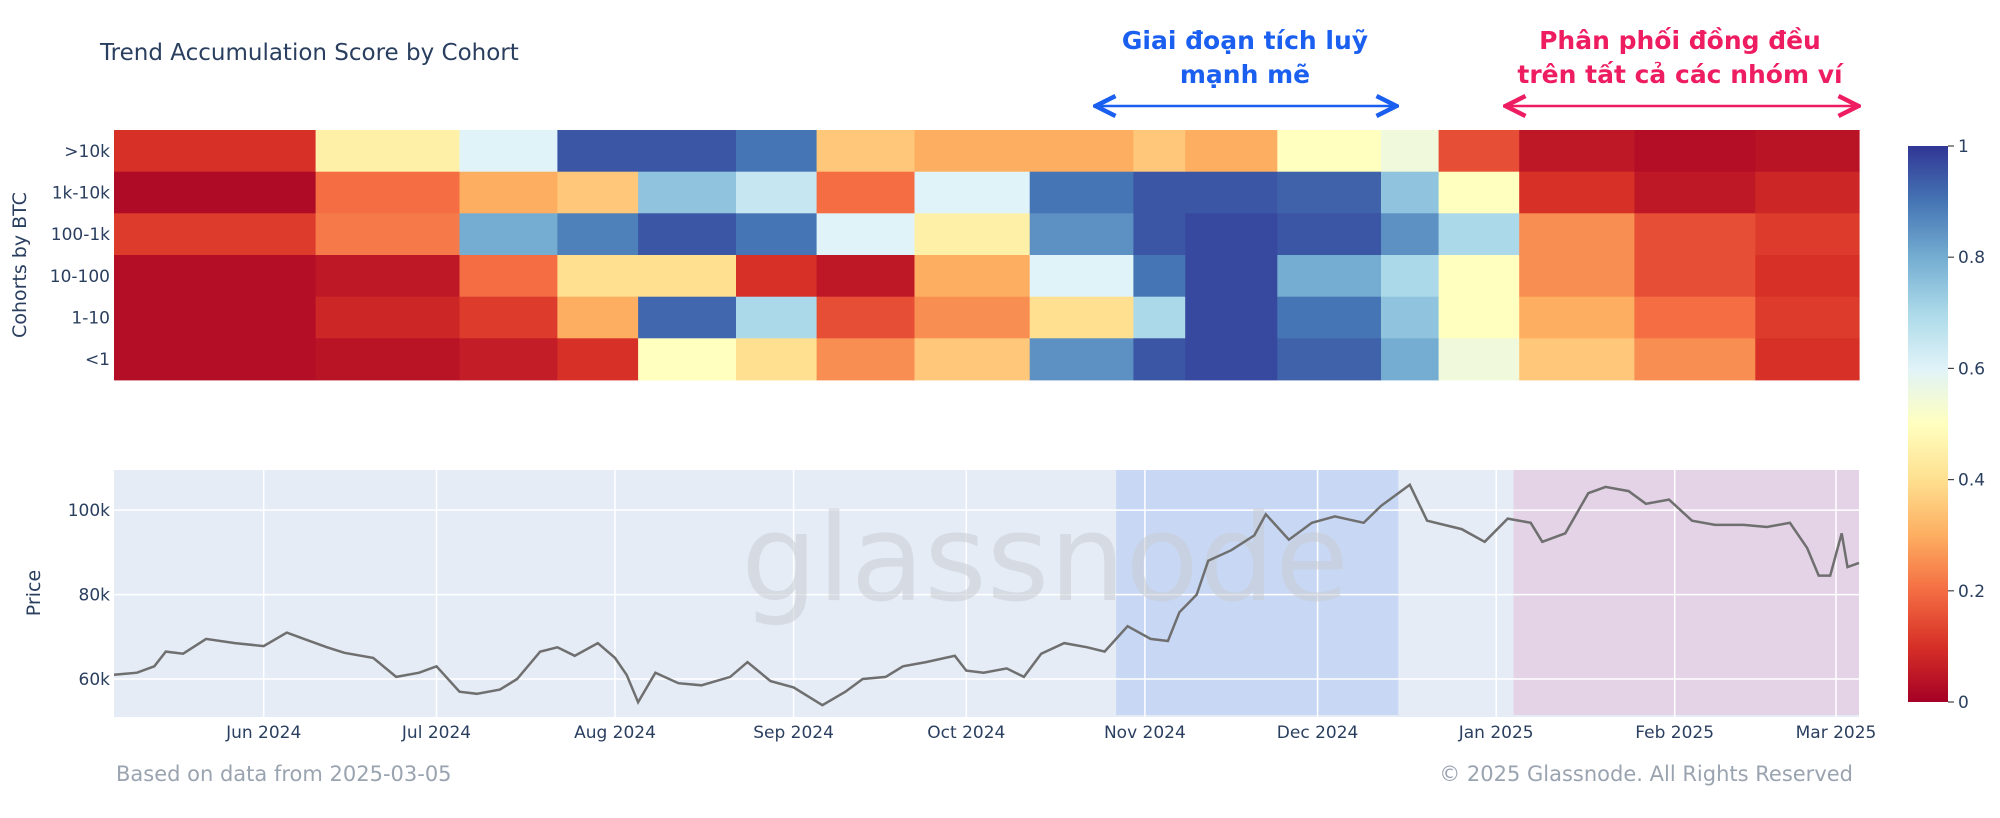  I want to click on watermark: glassnode, so click(1045, 559).